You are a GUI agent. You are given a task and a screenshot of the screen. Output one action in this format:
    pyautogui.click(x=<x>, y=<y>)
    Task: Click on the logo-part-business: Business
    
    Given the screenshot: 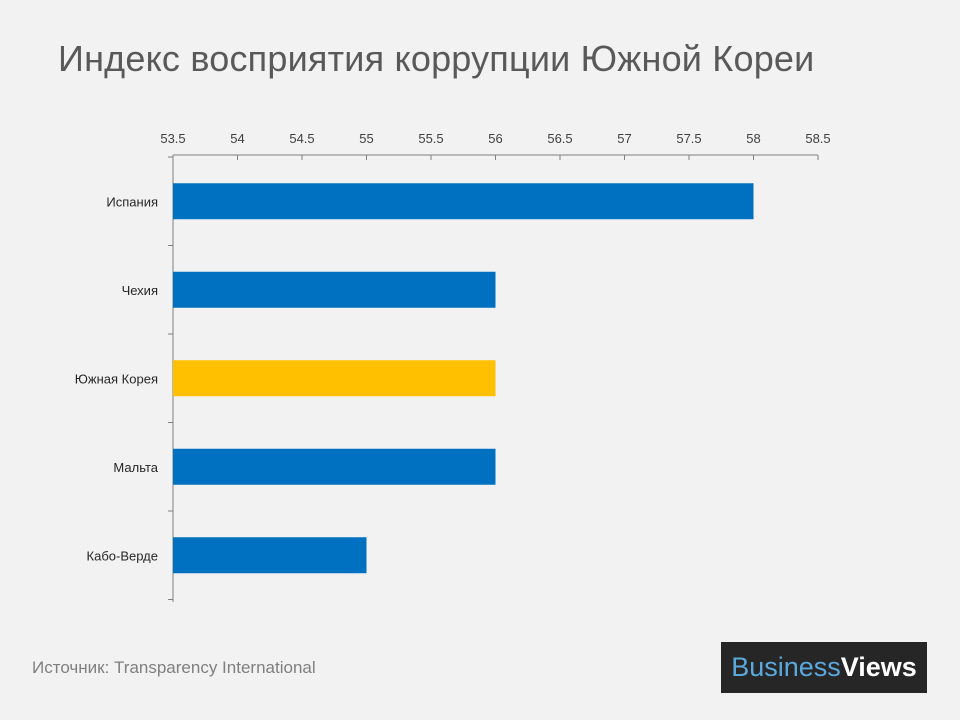 What is the action you would take?
    pyautogui.click(x=786, y=667)
    